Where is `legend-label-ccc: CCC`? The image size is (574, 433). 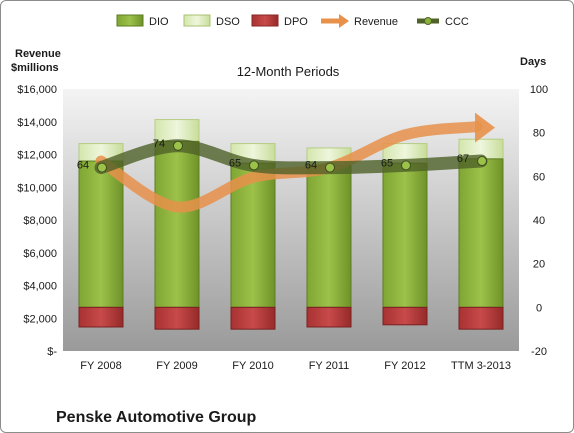 legend-label-ccc: CCC is located at coordinates (457, 22).